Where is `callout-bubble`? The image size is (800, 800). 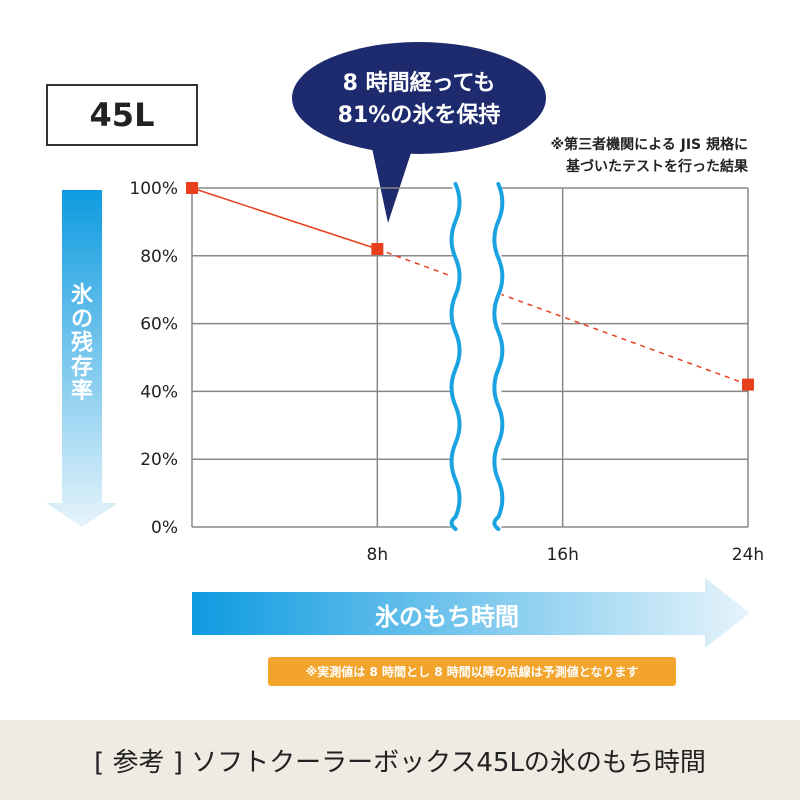 callout-bubble is located at coordinates (419, 132).